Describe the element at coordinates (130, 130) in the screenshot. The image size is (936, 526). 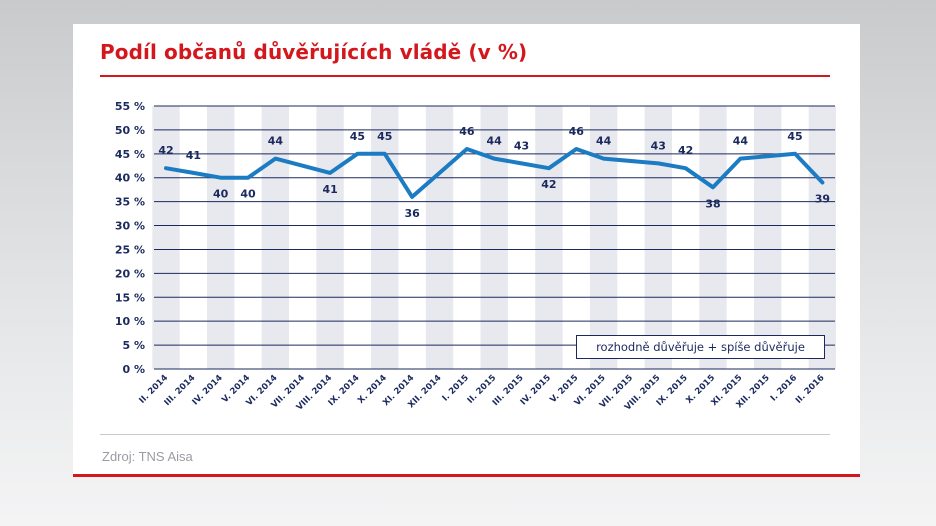
I see `y-tick-label: 50 %` at that location.